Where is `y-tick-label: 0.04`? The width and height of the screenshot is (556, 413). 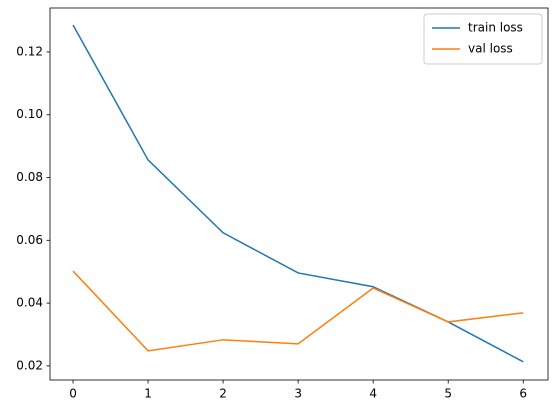 y-tick-label: 0.04 is located at coordinates (29, 303).